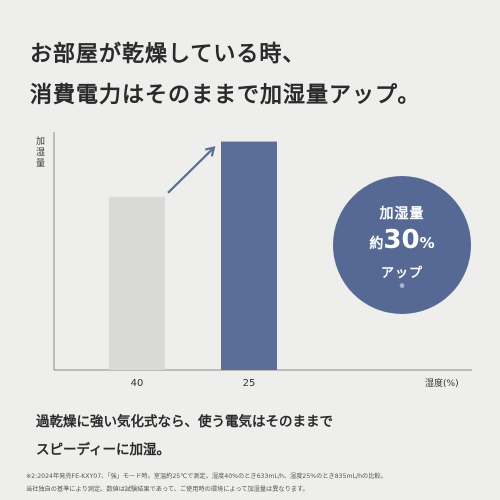 The width and height of the screenshot is (500, 500). Describe the element at coordinates (427, 243) in the screenshot. I see `badge-percent: %` at that location.